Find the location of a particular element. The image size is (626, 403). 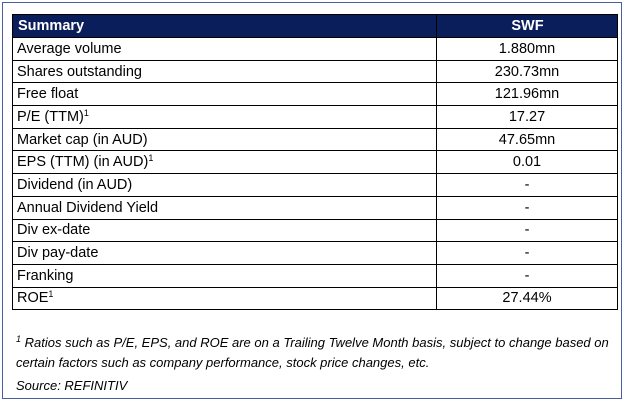

row-label: ROE1 is located at coordinates (224, 298).